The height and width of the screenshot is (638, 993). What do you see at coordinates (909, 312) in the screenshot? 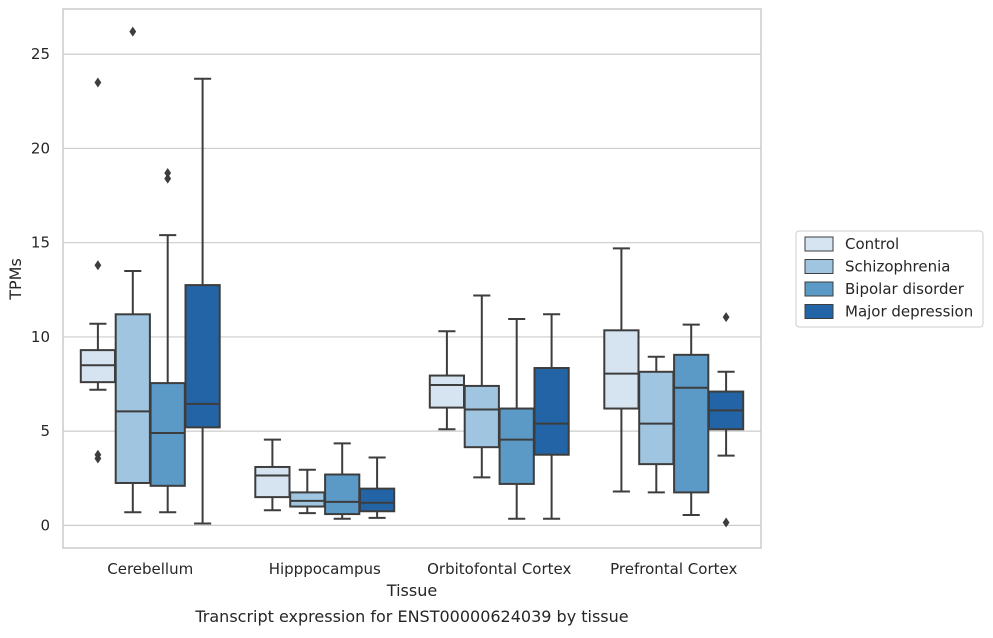
I see `legend-label: Major depression` at bounding box center [909, 312].